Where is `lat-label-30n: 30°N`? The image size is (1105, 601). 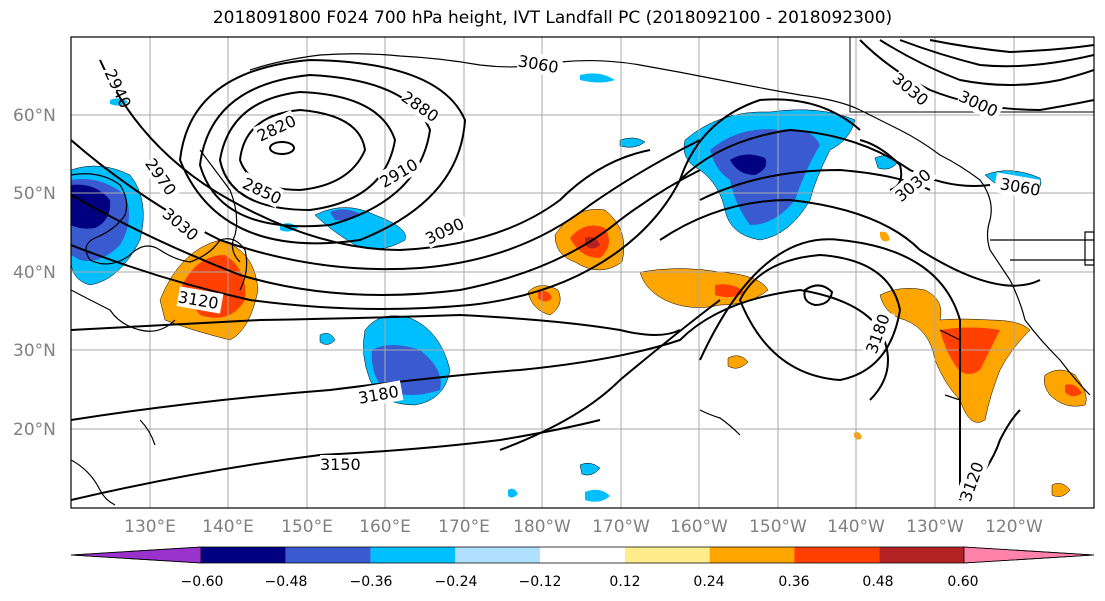
lat-label-30n: 30°N is located at coordinates (34, 351).